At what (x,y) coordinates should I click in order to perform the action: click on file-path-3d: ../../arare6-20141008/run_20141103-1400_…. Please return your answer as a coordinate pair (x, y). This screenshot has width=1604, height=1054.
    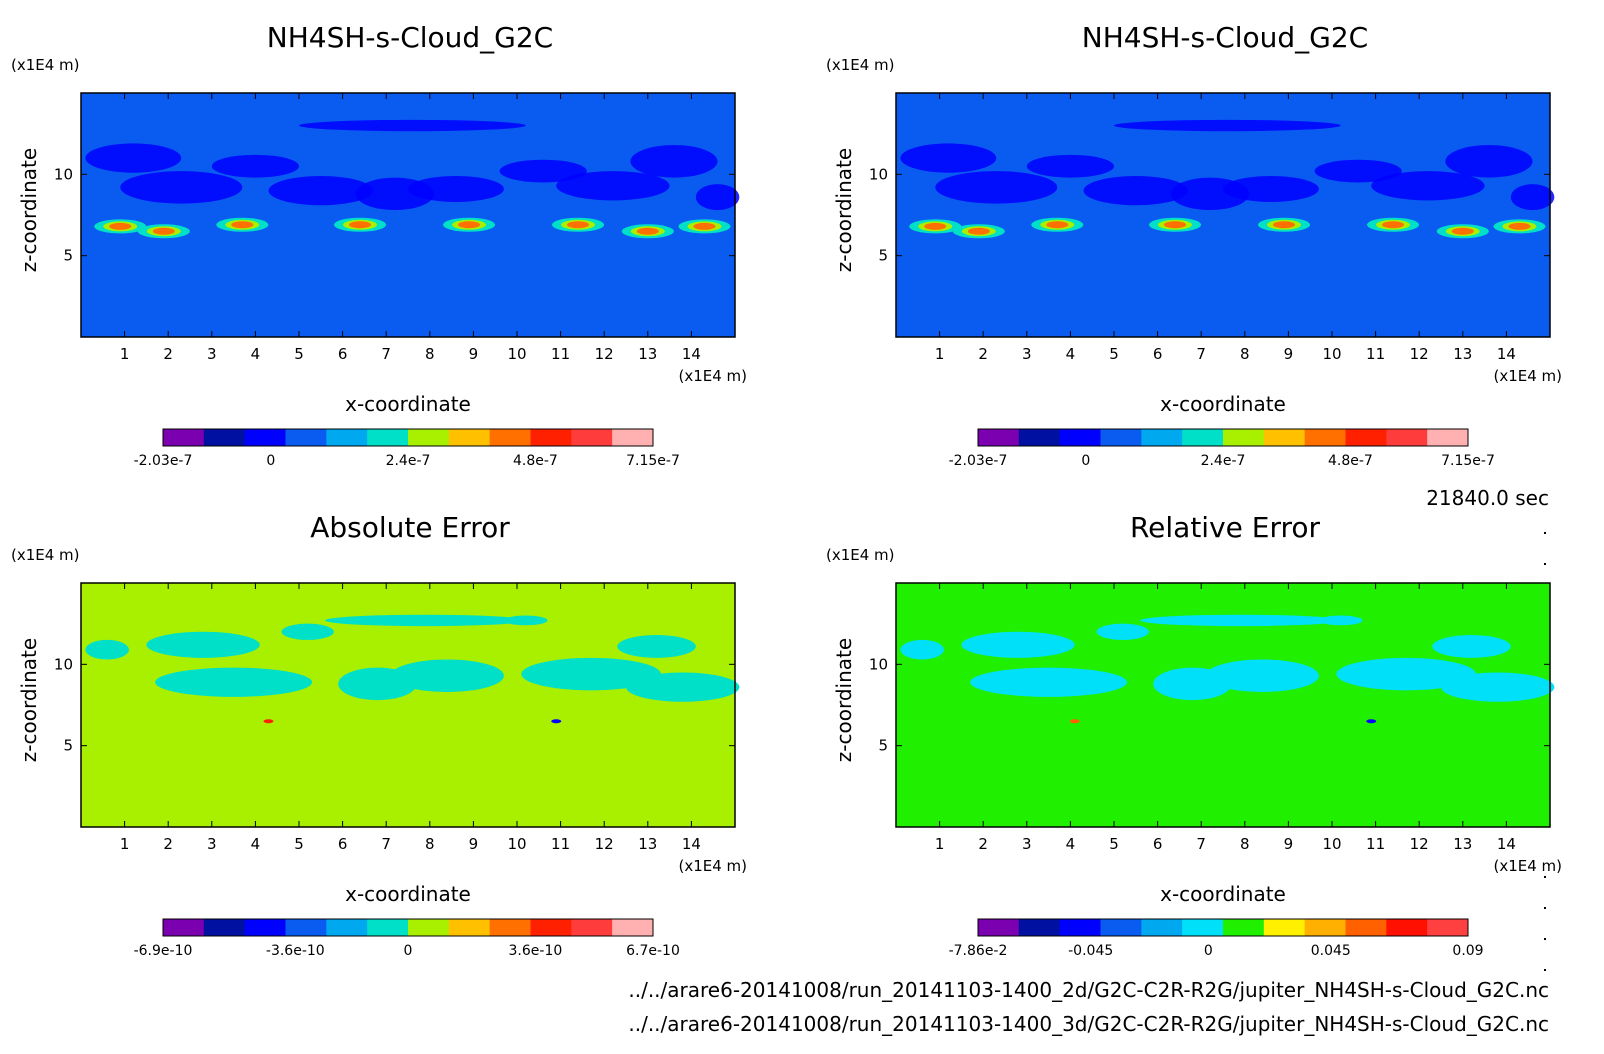
    Looking at the image, I should click on (1088, 1024).